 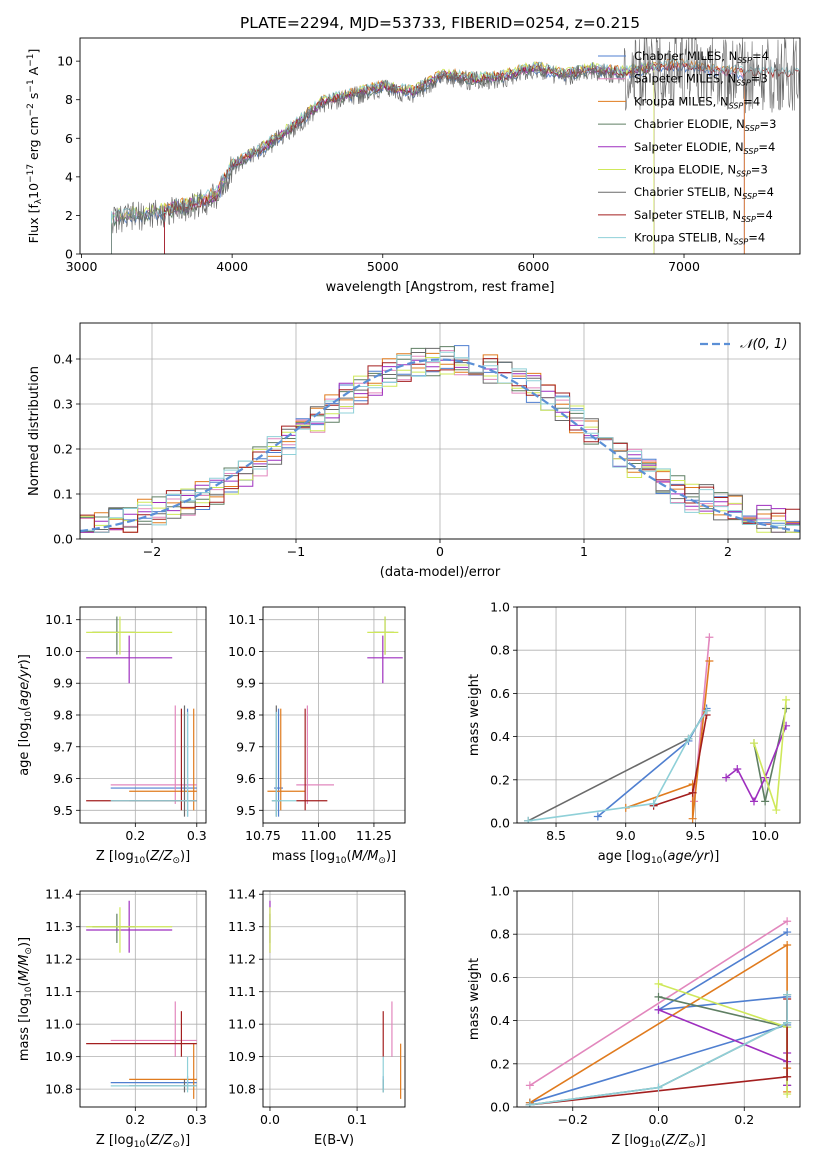 What do you see at coordinates (242, 1024) in the screenshot?
I see `y-tick-label: 11.0` at bounding box center [242, 1024].